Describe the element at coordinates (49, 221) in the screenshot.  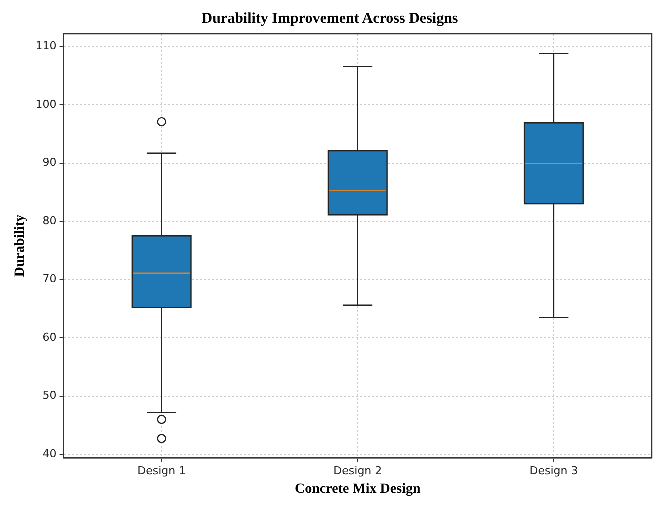
I see `y-tick-label: 80` at that location.